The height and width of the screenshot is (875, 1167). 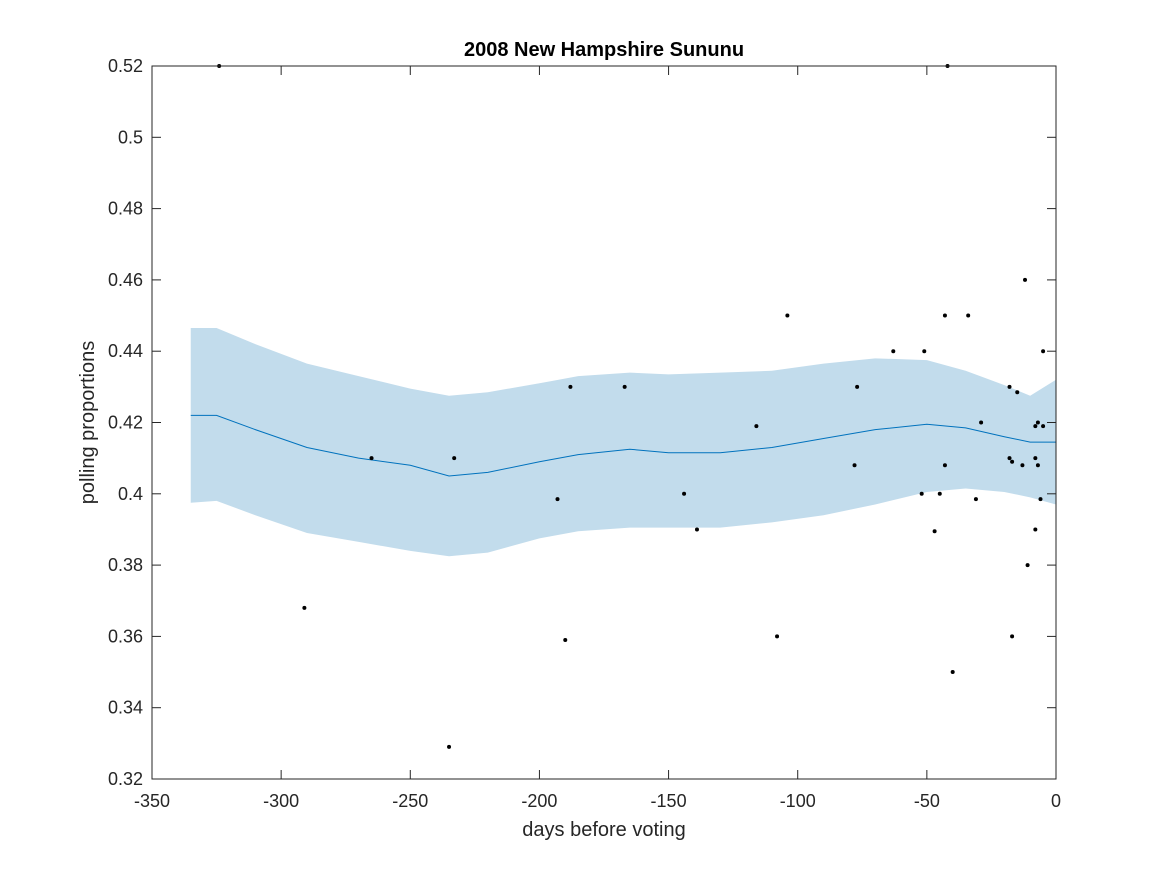 I want to click on y-tick-label: 0.46, so click(x=125, y=280).